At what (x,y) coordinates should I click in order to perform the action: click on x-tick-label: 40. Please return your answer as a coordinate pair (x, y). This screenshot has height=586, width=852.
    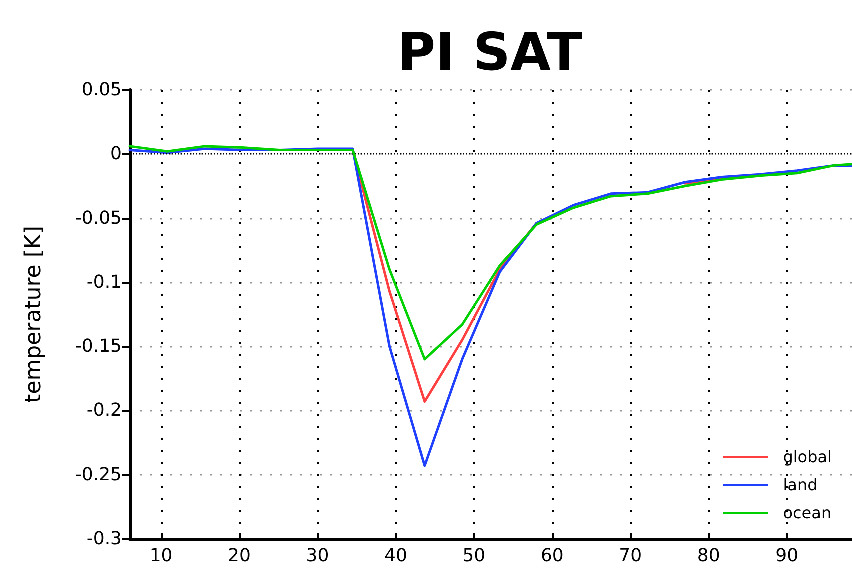
    Looking at the image, I should click on (396, 556).